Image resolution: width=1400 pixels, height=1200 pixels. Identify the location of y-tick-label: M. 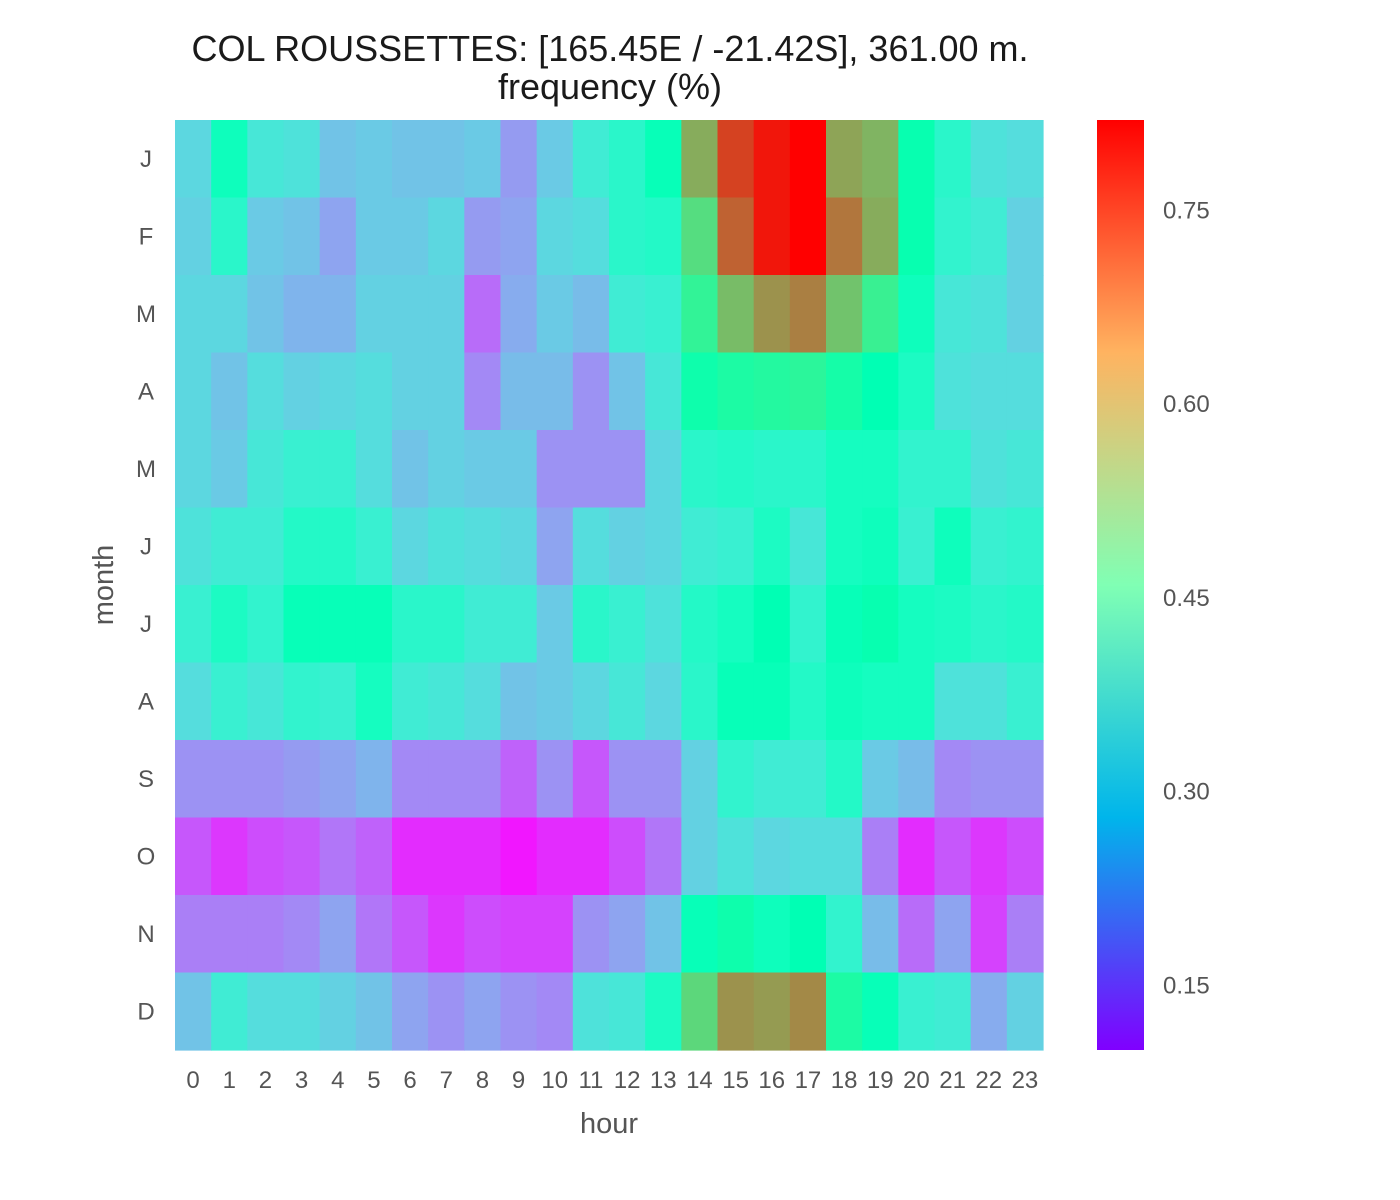
(146, 314).